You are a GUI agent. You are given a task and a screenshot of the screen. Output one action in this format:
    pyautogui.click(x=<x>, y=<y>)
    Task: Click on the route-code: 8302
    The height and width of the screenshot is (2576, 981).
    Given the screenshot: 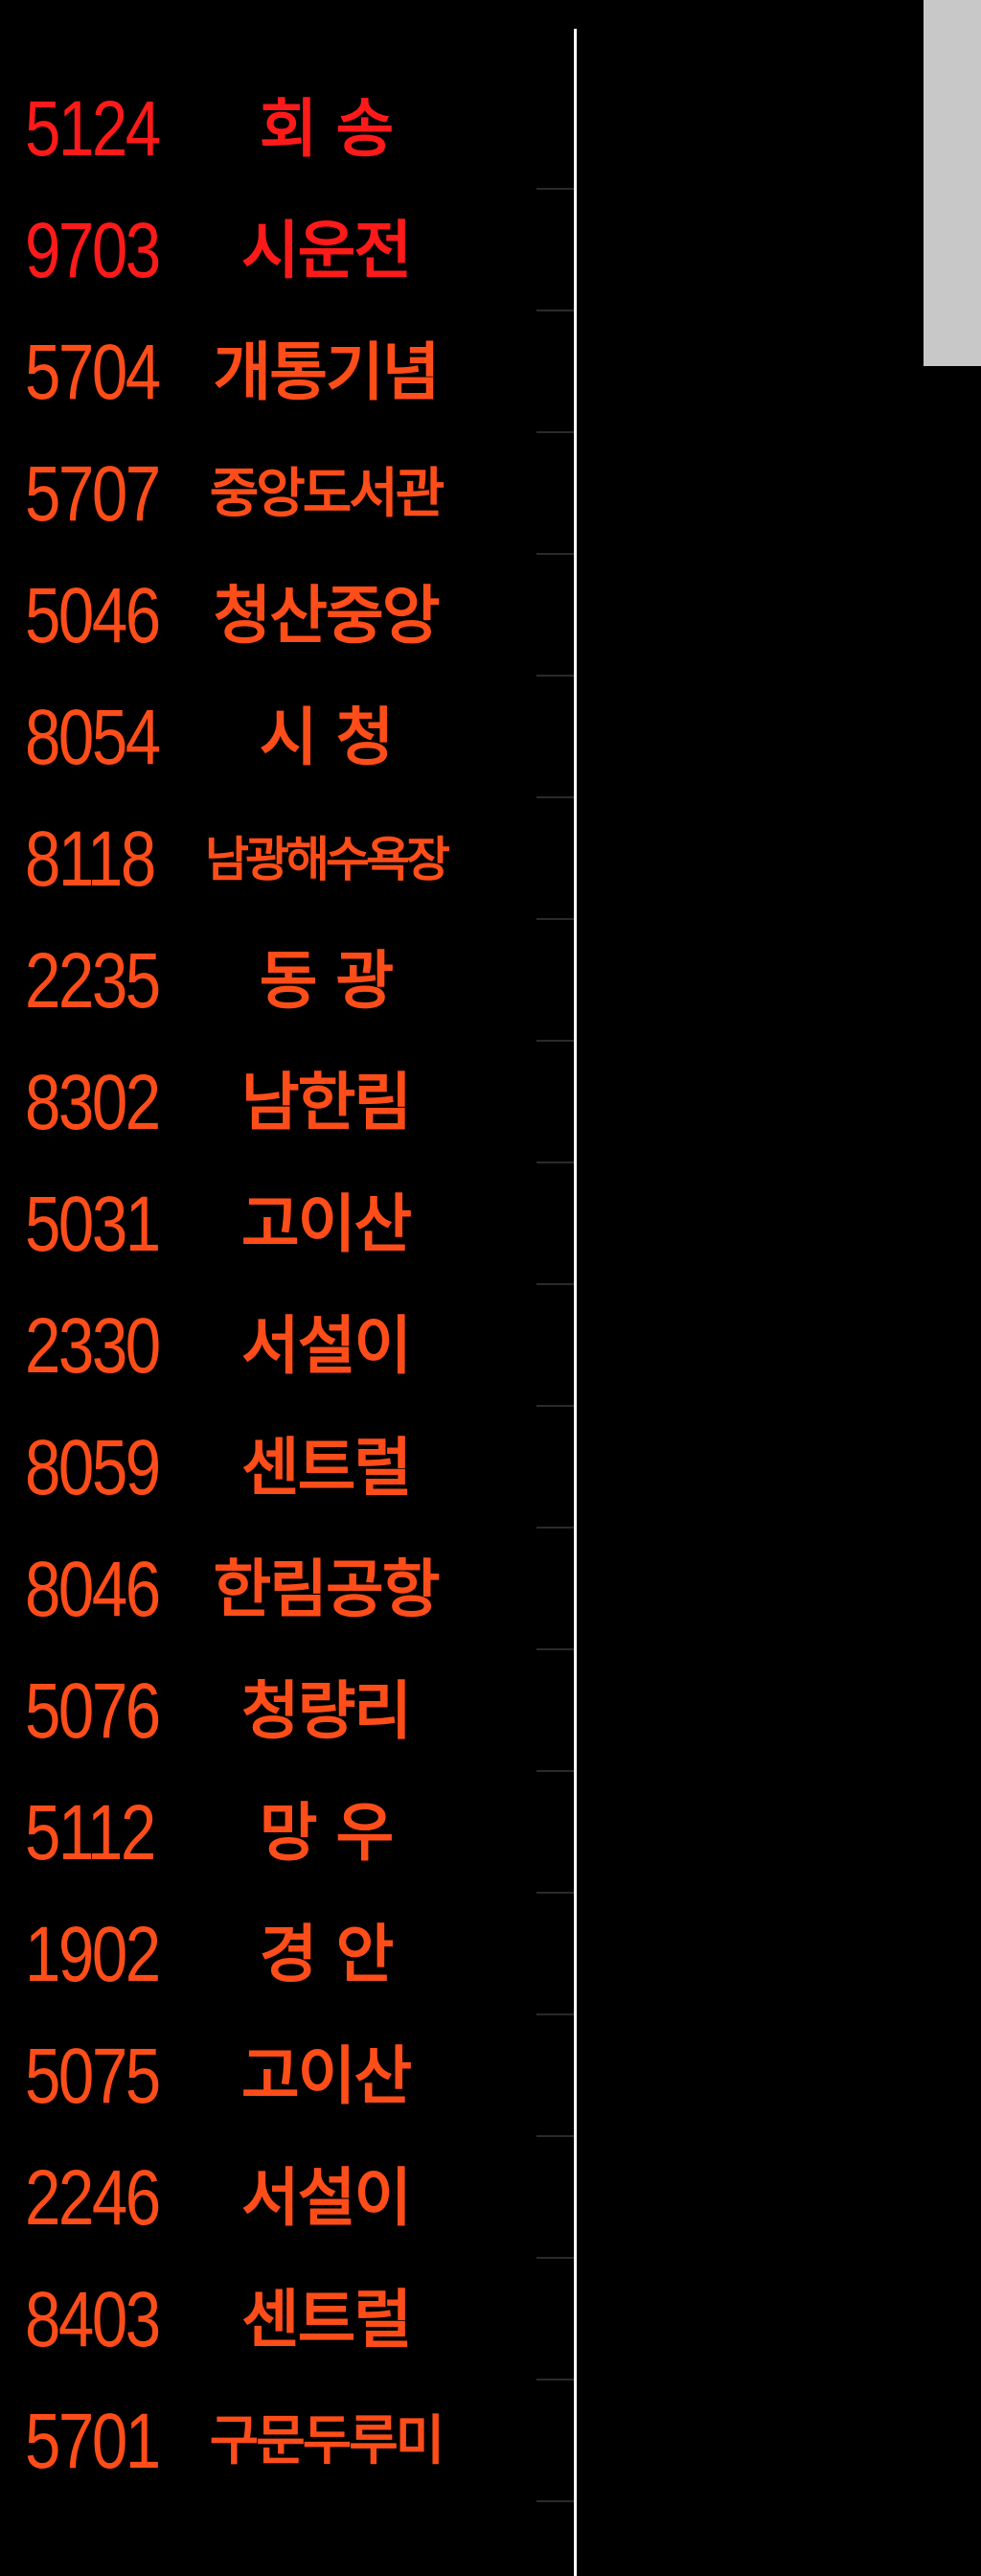 What is the action you would take?
    pyautogui.click(x=93, y=1102)
    